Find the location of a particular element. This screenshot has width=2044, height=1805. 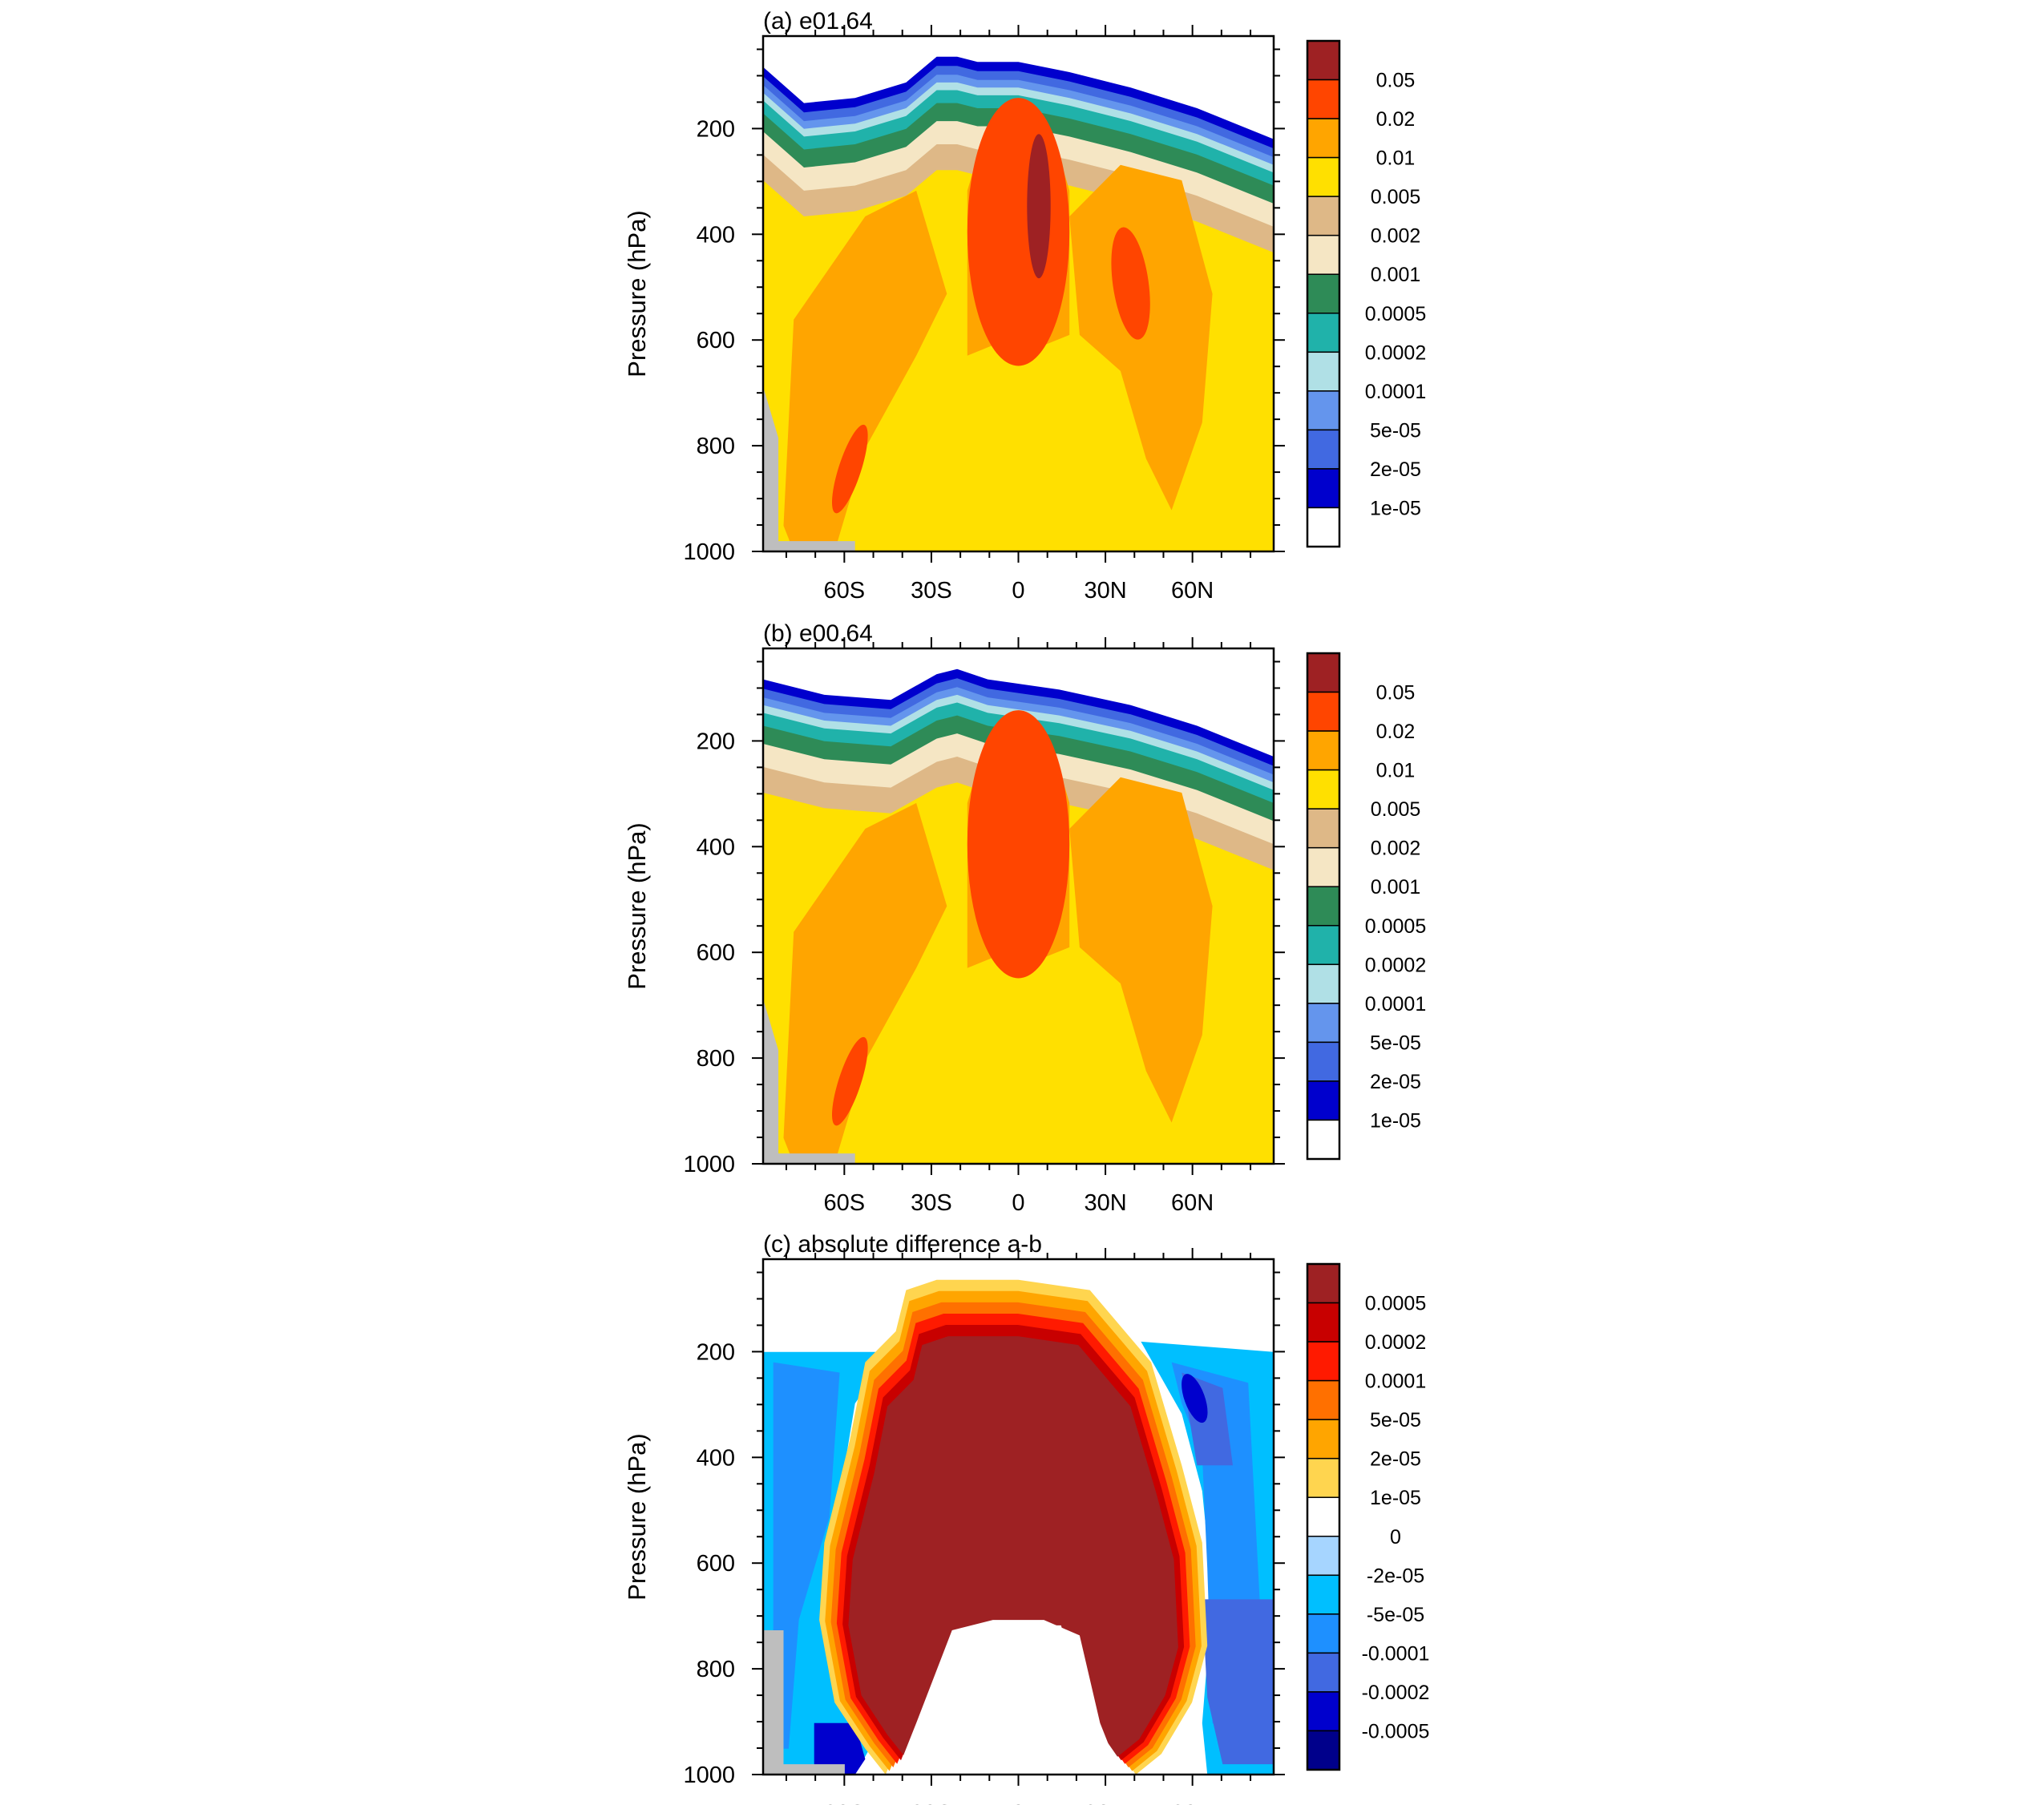

colorbar-label: 0.005 is located at coordinates (1396, 197).